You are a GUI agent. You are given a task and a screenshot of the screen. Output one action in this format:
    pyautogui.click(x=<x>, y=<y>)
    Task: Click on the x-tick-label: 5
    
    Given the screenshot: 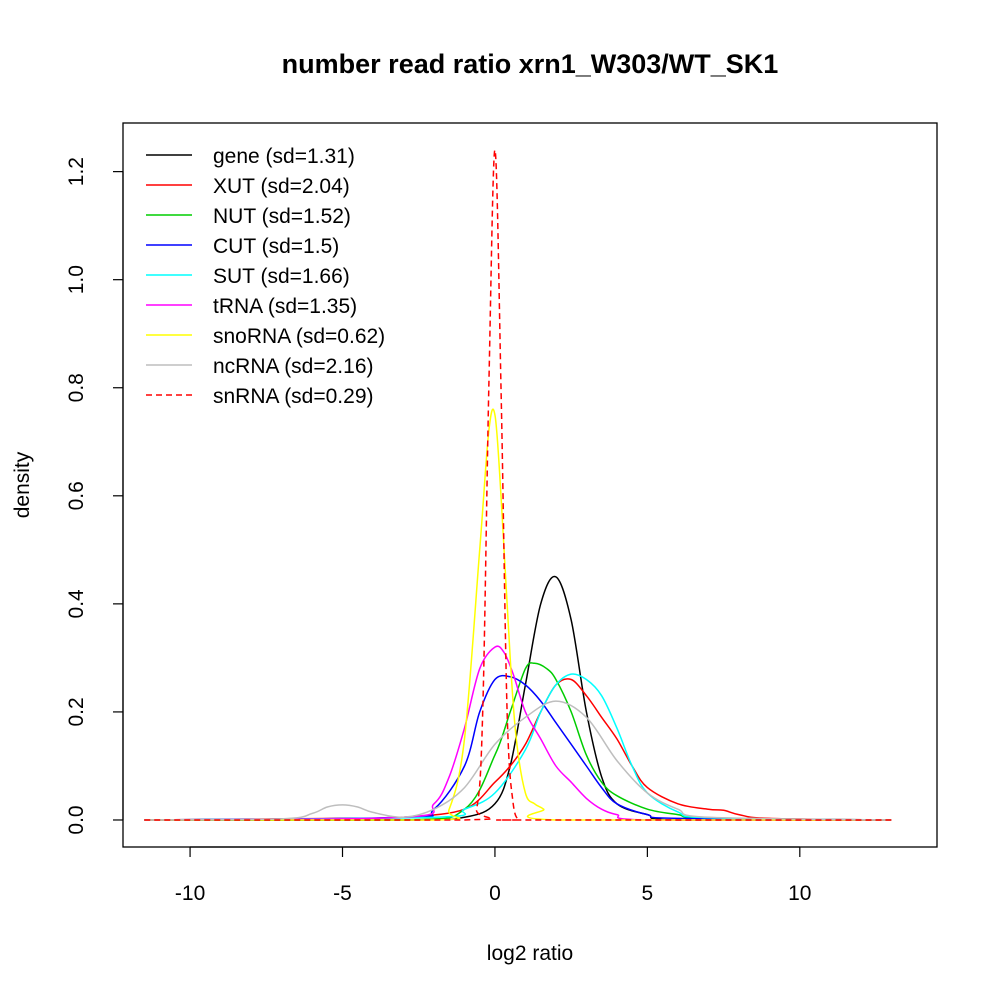 What is the action you would take?
    pyautogui.click(x=648, y=893)
    